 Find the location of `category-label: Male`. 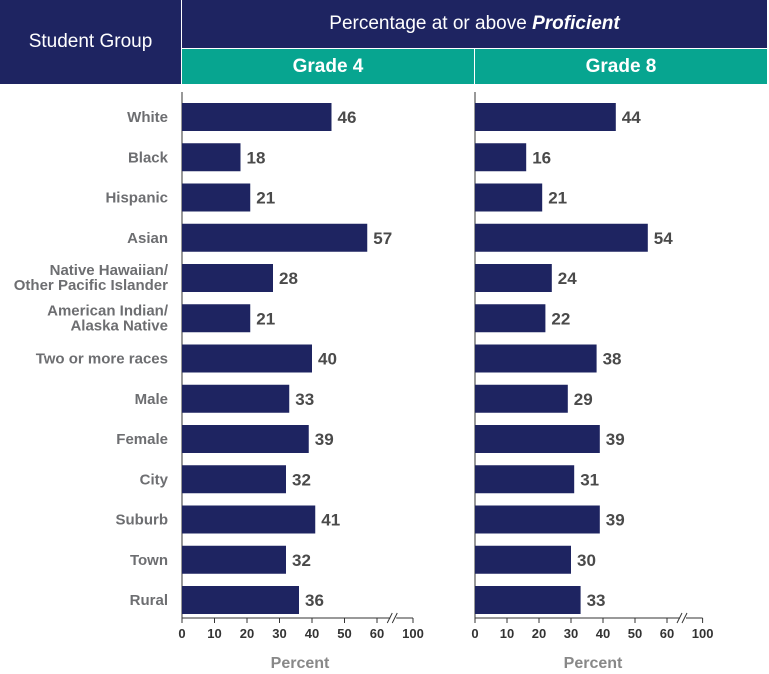

category-label: Male is located at coordinates (151, 399).